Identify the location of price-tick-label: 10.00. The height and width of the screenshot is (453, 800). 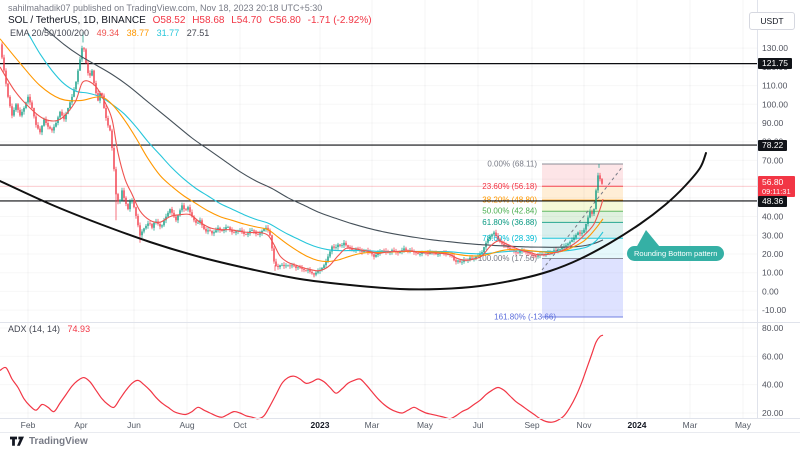
(773, 273).